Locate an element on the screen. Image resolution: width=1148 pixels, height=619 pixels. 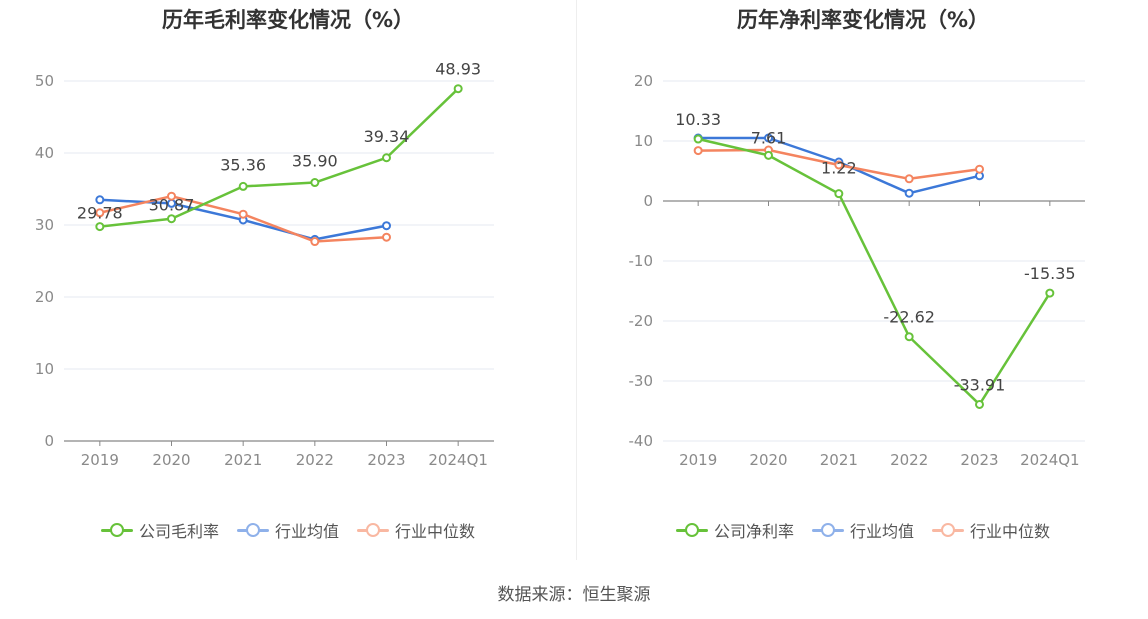
data-label: 7.61 is located at coordinates (769, 137).